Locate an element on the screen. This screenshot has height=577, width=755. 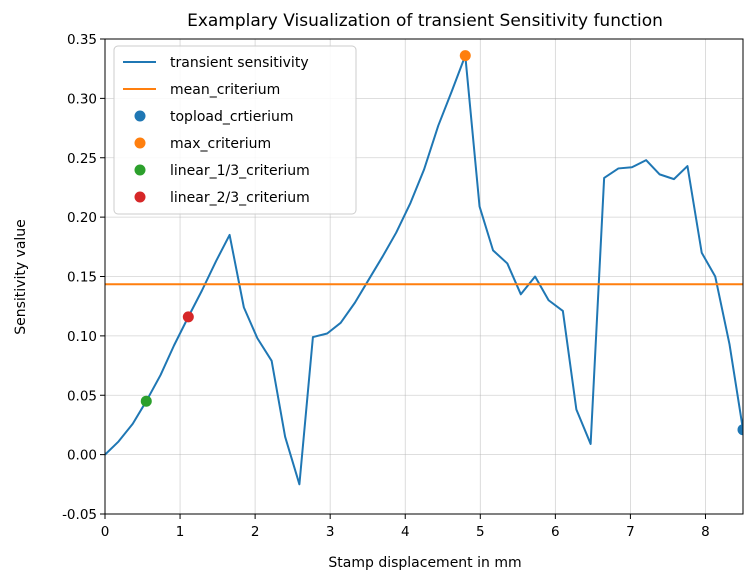
y-tick-label: -0.05 is located at coordinates (79, 515).